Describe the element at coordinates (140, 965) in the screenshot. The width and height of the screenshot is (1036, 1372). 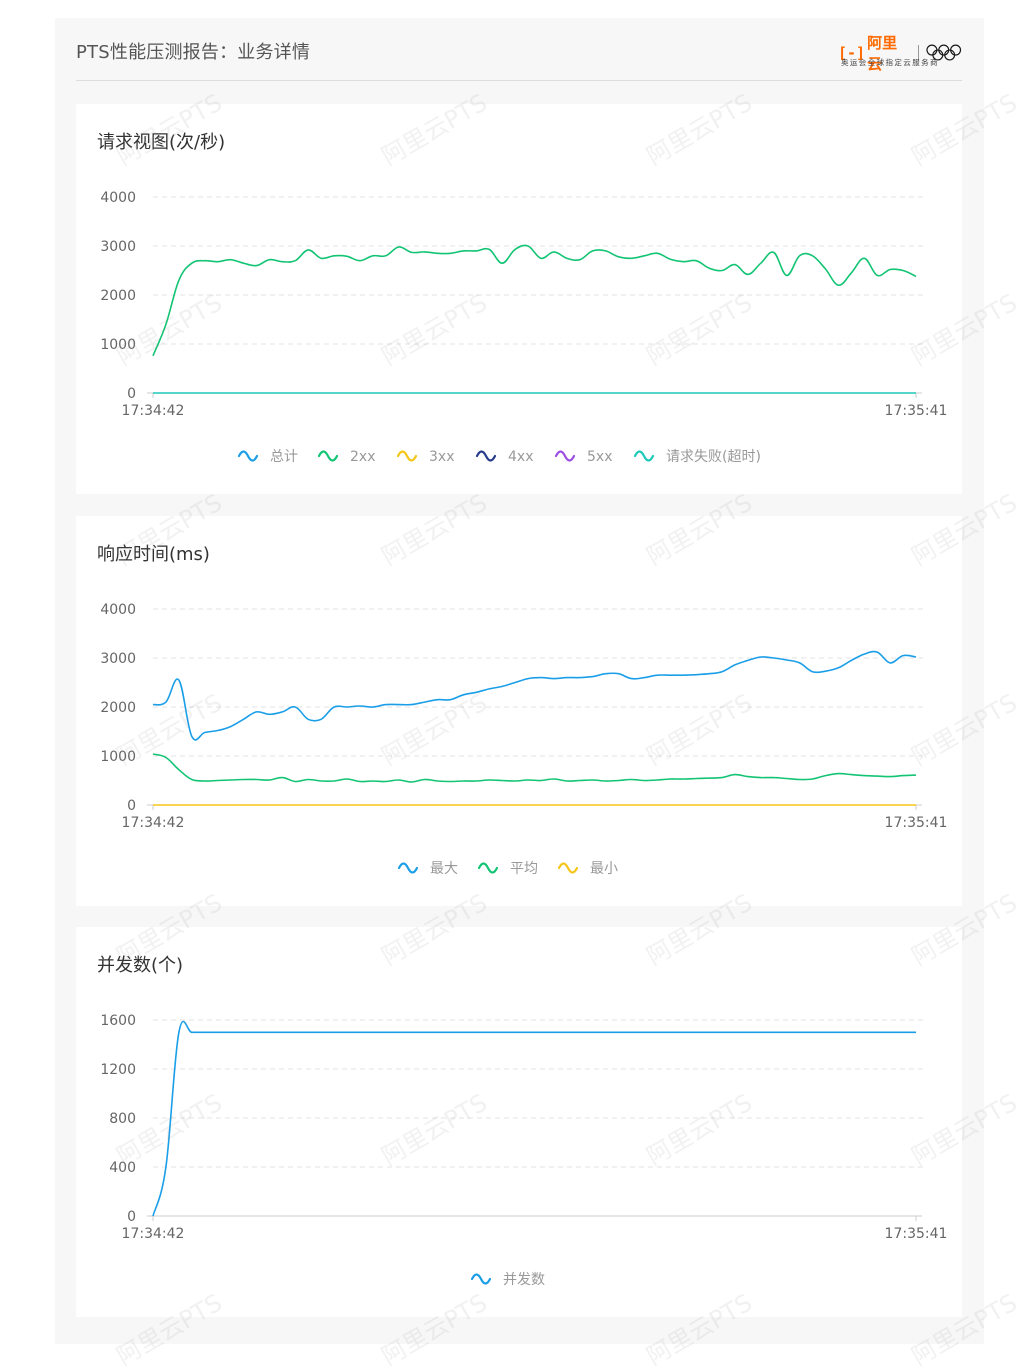
I see `chart-title: 并发数(个)` at that location.